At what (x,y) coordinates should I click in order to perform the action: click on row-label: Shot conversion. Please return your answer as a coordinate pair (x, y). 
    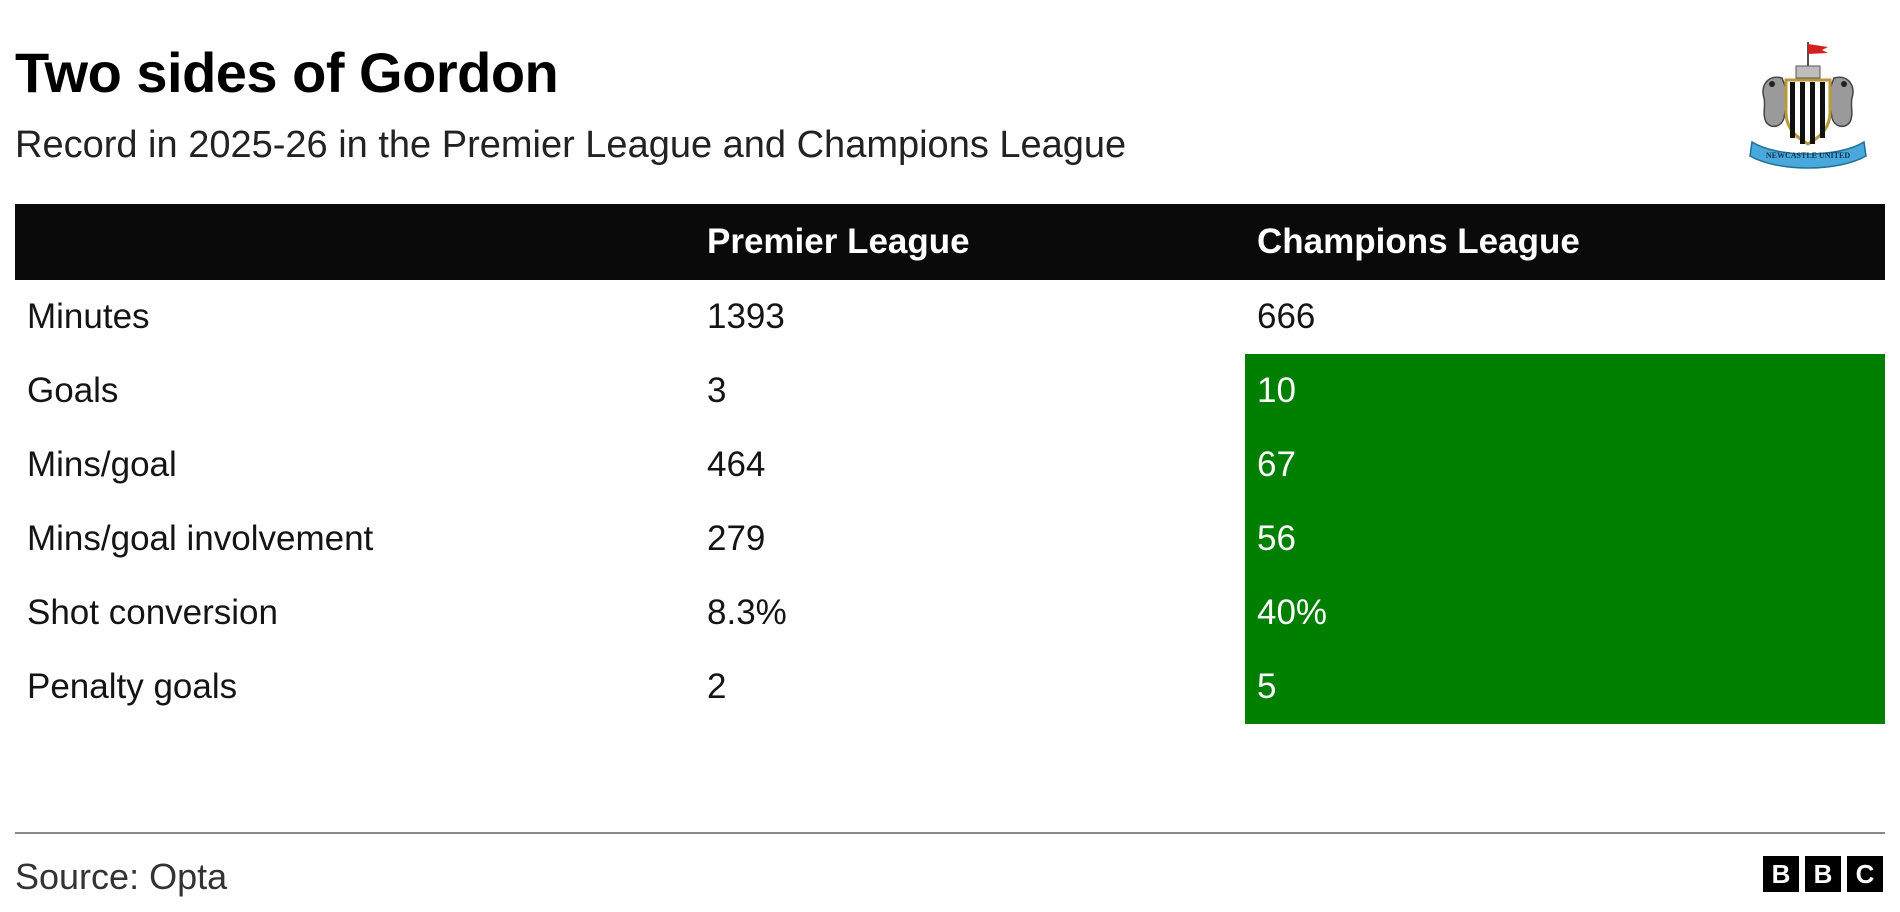
    Looking at the image, I should click on (362, 613).